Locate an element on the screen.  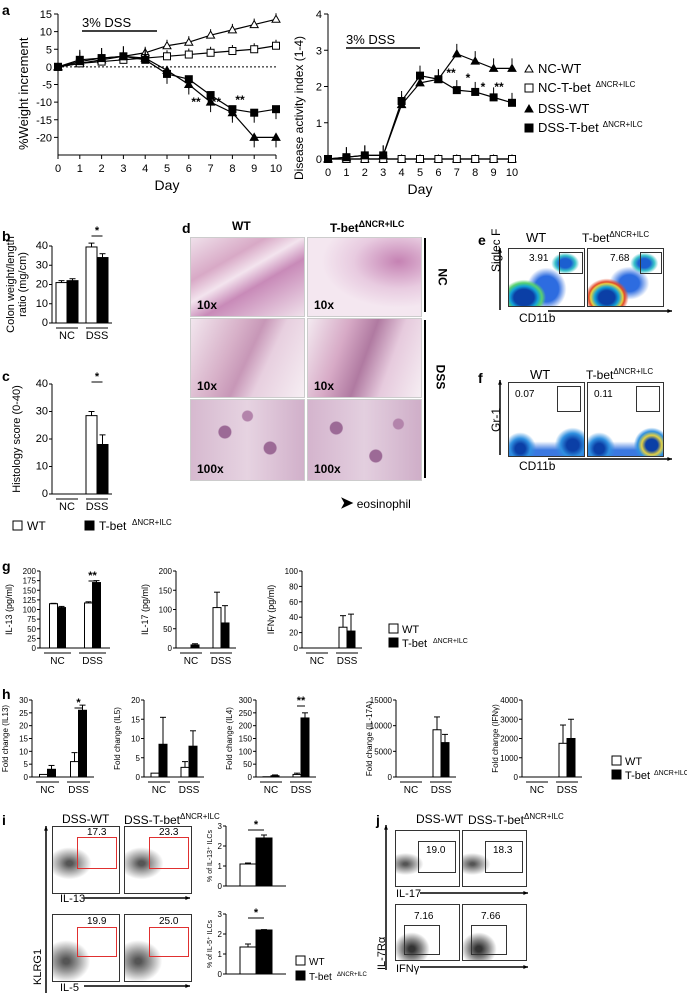
e-ko-sup: ΔNCR+ILC is located at coordinates (629, 234).